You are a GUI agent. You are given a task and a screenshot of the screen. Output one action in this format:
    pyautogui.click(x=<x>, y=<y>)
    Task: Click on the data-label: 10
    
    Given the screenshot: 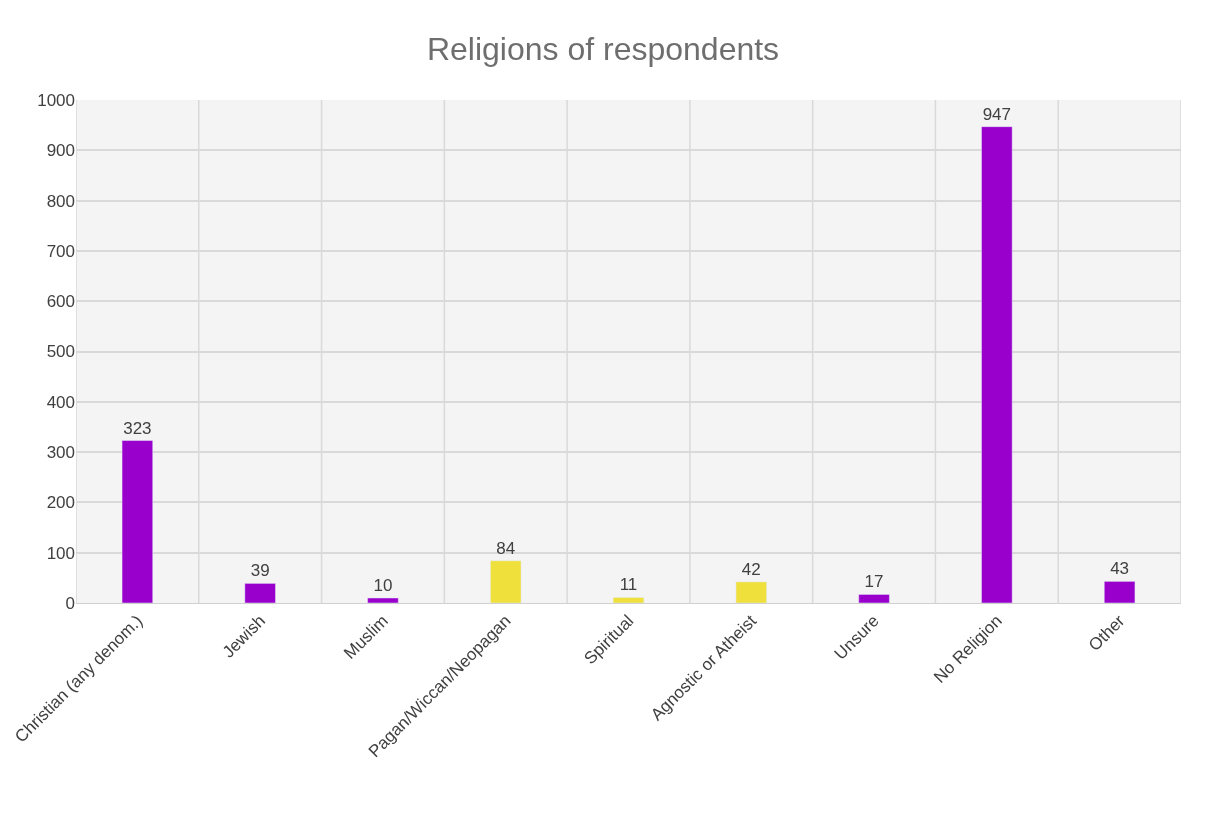 What is the action you would take?
    pyautogui.click(x=383, y=585)
    